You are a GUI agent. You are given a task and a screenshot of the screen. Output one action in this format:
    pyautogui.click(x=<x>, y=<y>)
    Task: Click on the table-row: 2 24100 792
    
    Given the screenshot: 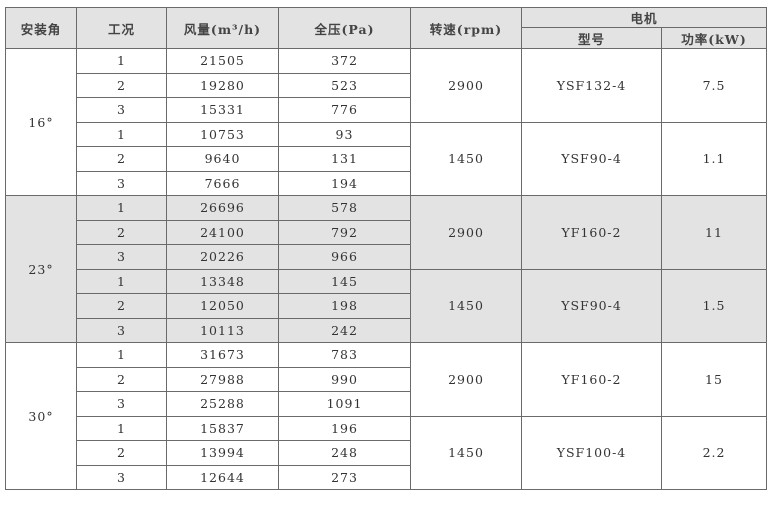 What is the action you would take?
    pyautogui.click(x=386, y=232)
    